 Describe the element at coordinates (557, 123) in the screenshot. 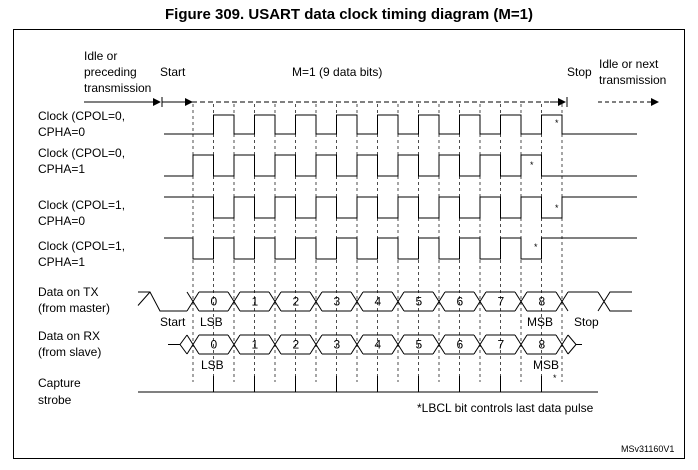

I see `clock-0-last-pulse-marker: *` at that location.